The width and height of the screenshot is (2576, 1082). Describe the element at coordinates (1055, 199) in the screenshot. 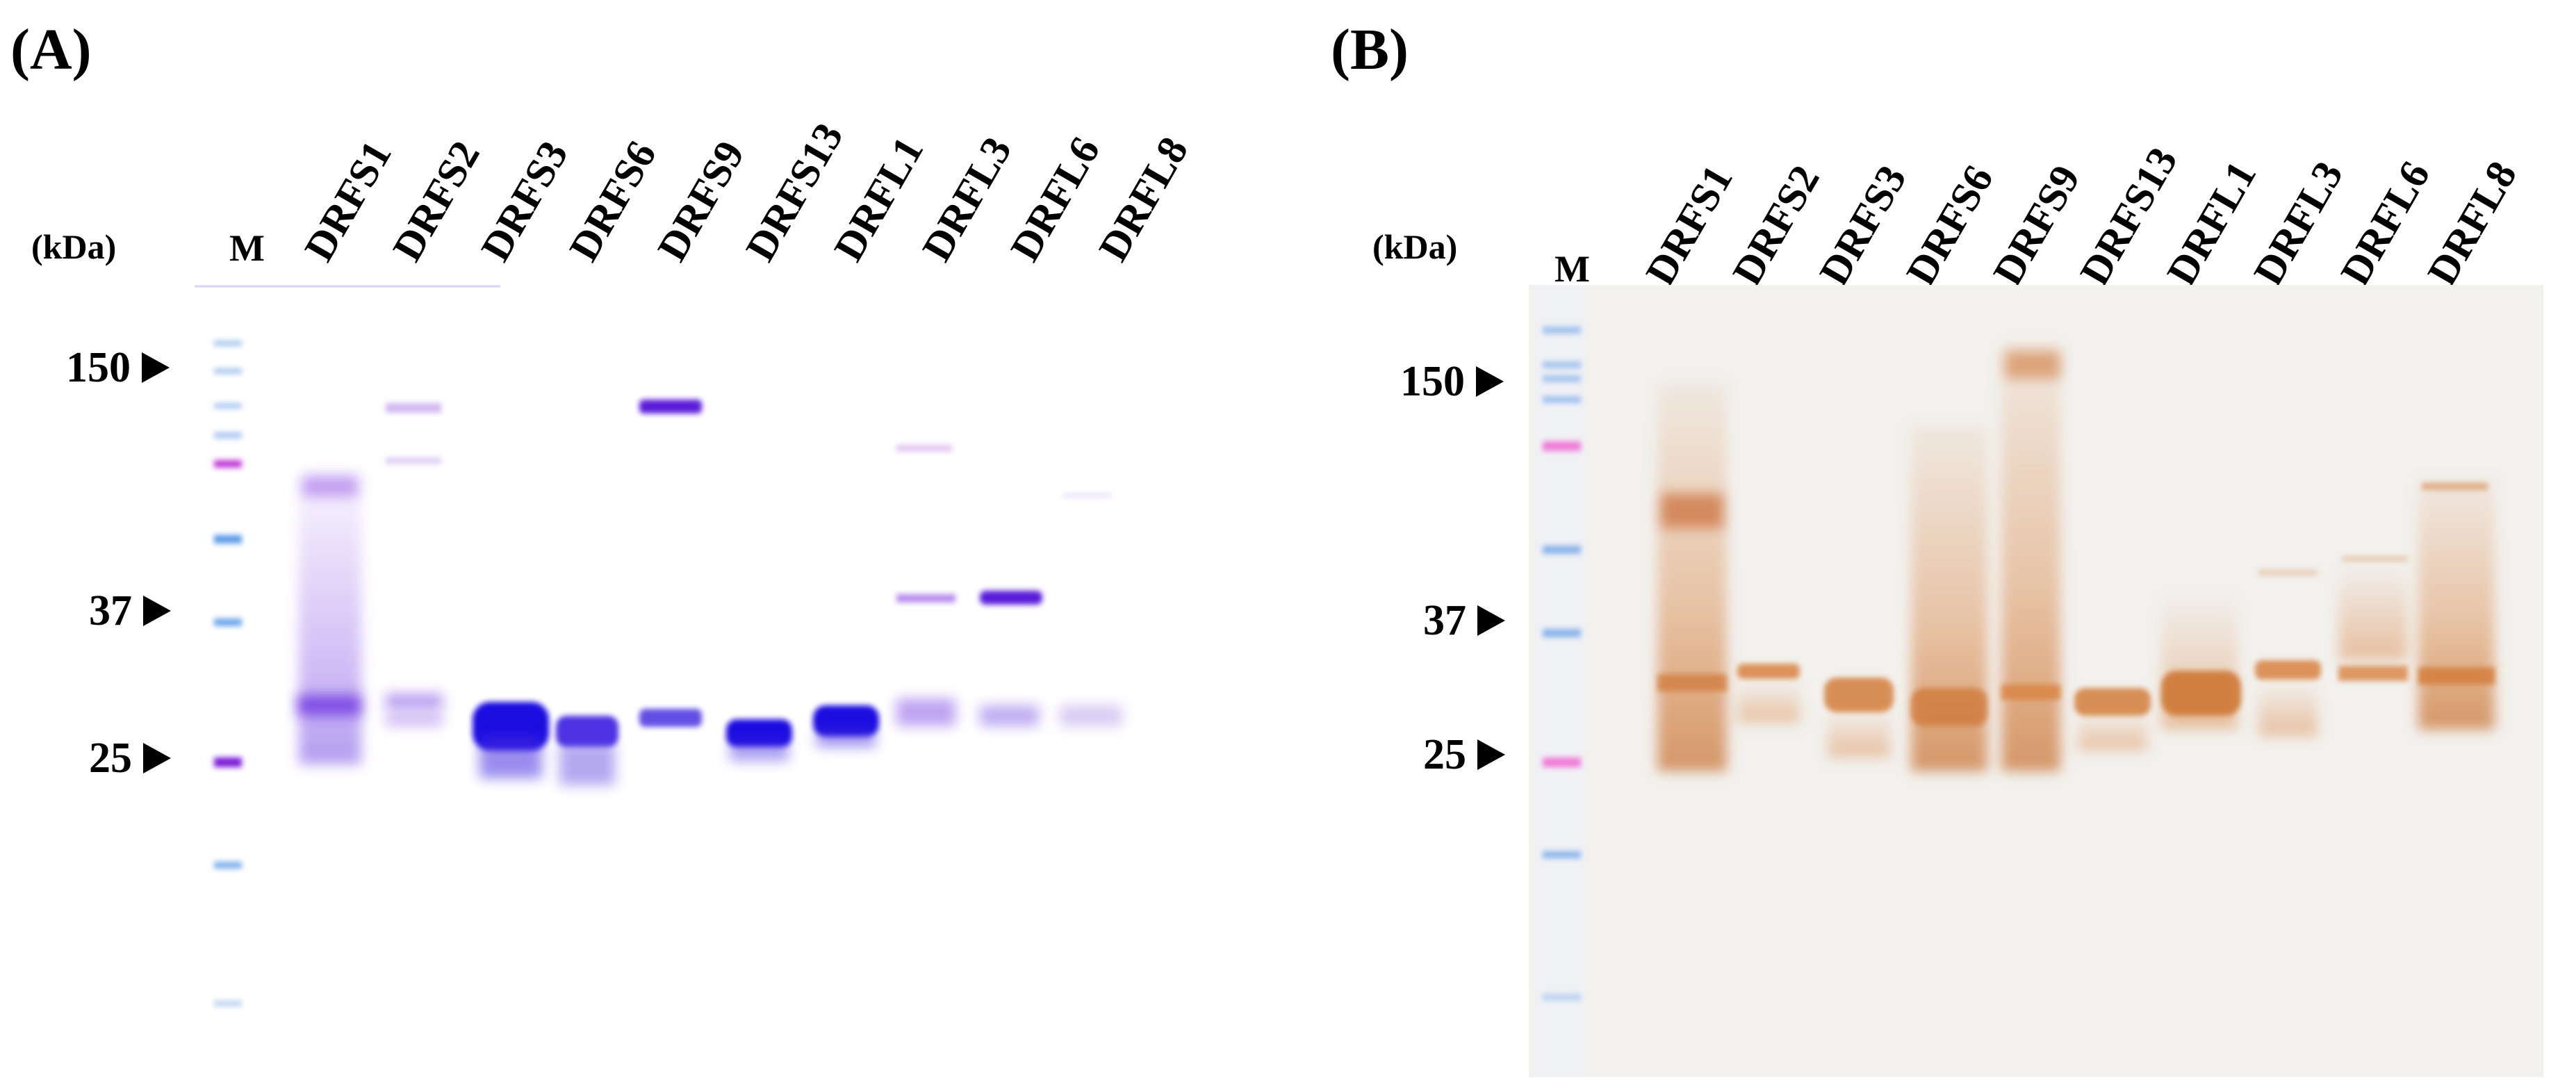

I see `panel-a-lane-label: DRFL6` at that location.